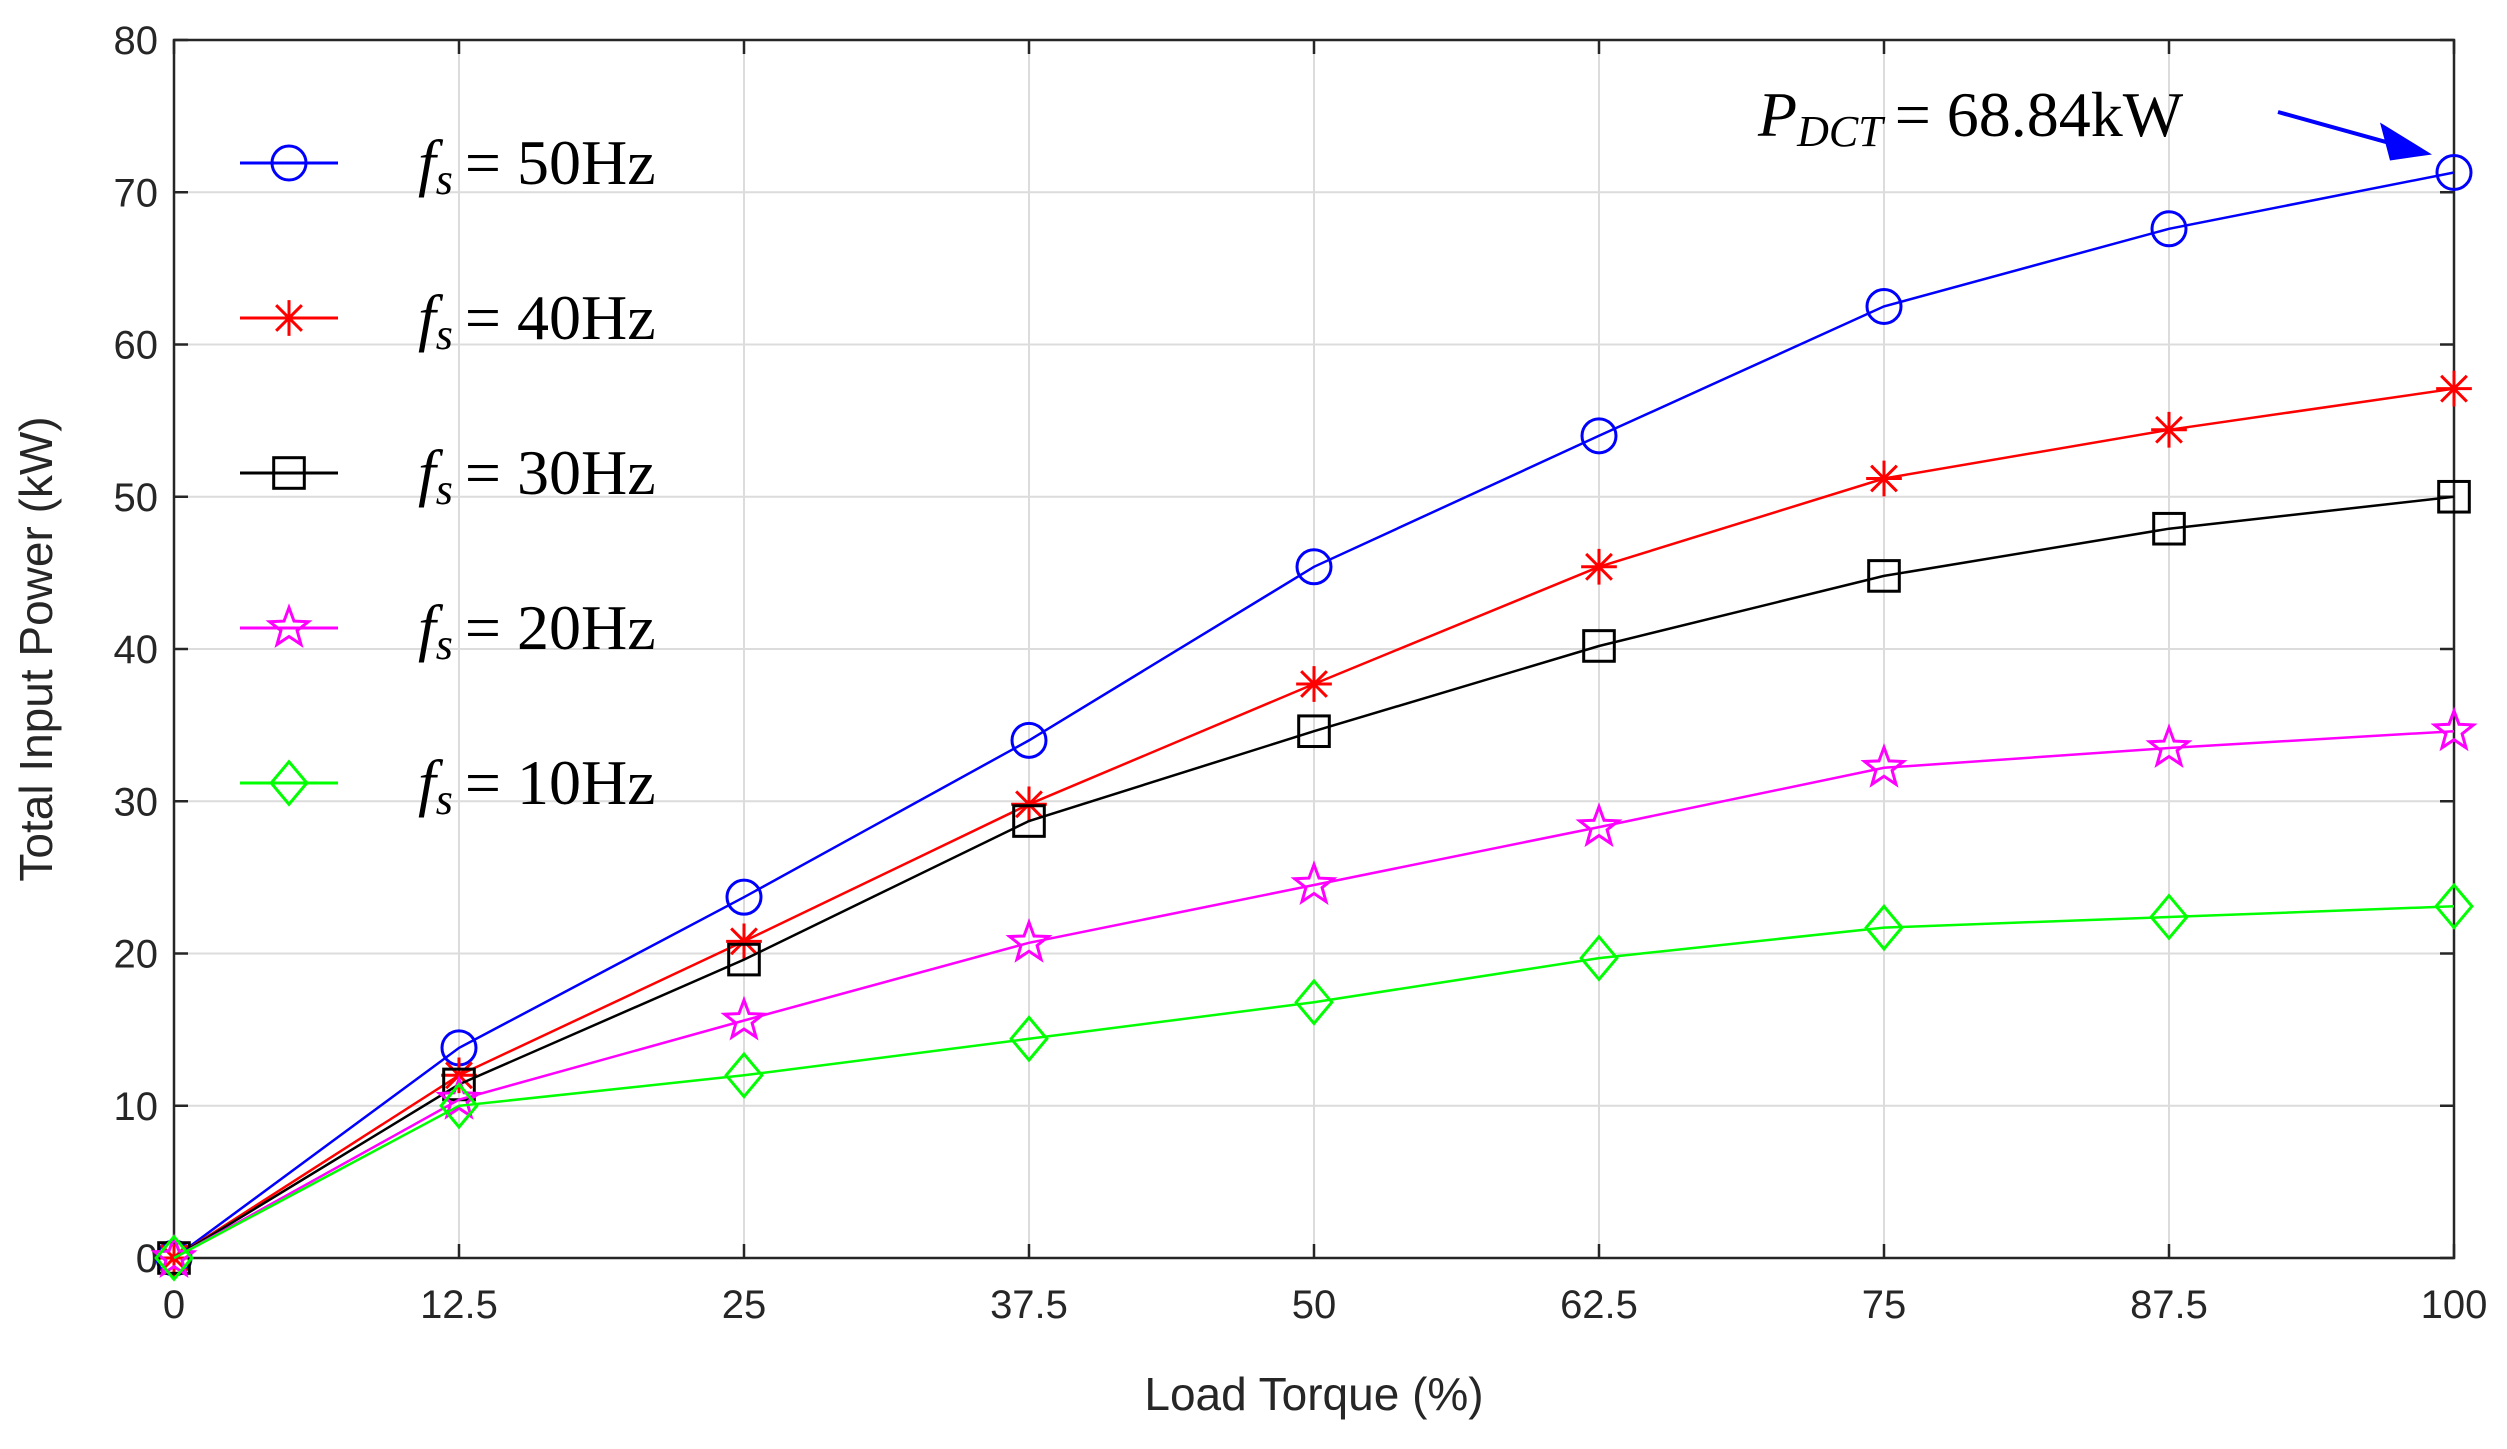  I want to click on x-tick-label: 0, so click(174, 1305).